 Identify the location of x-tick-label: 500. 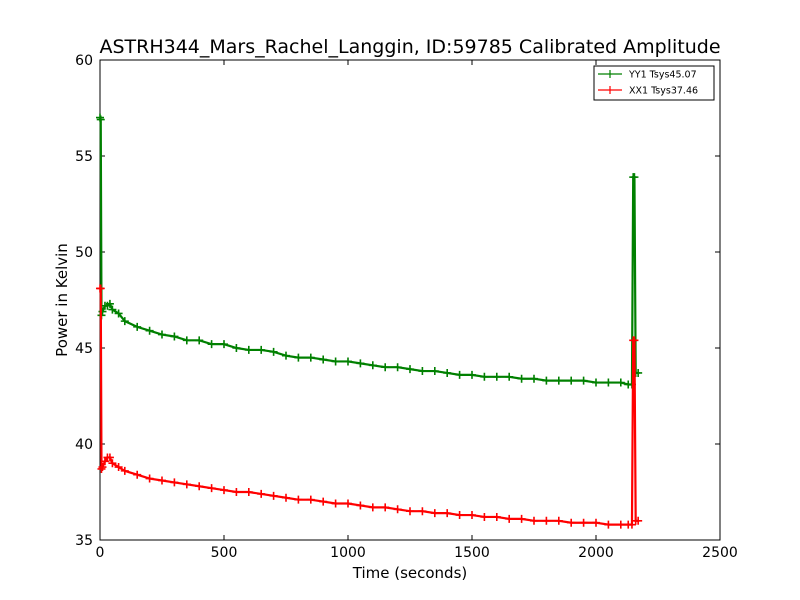
(224, 553).